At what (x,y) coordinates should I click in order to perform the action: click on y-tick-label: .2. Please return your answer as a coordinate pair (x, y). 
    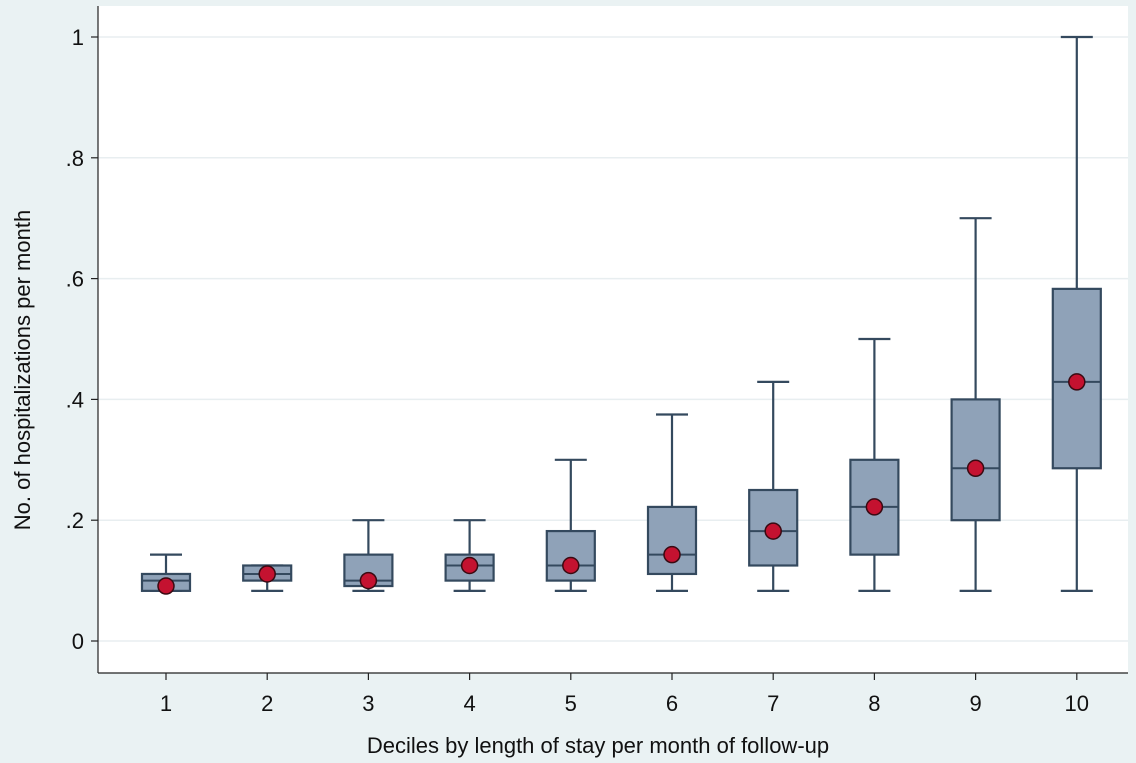
    Looking at the image, I should click on (75, 520).